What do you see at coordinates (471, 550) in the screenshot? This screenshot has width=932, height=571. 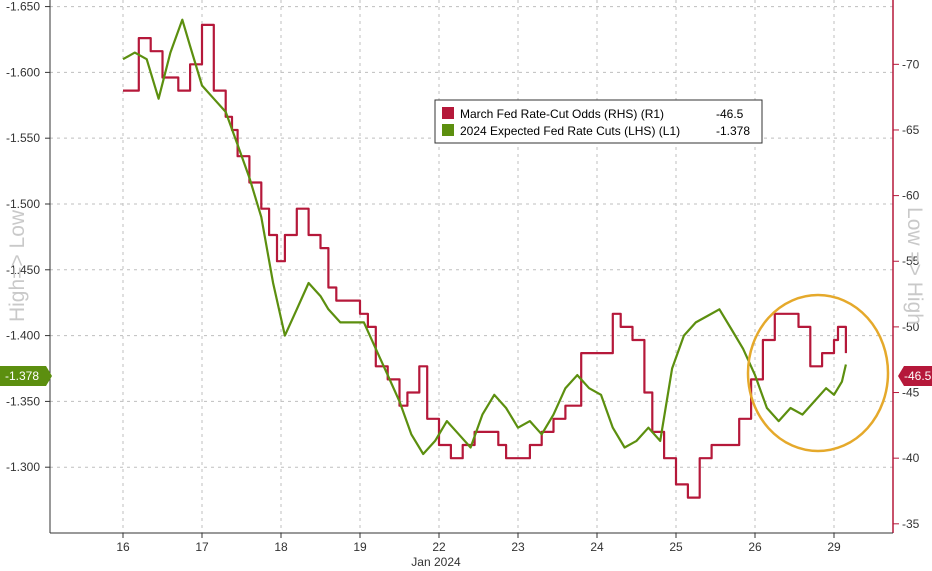 I see `x-axis: Jan 2024 16 17 18 19 22 23 24 25 26 29` at bounding box center [471, 550].